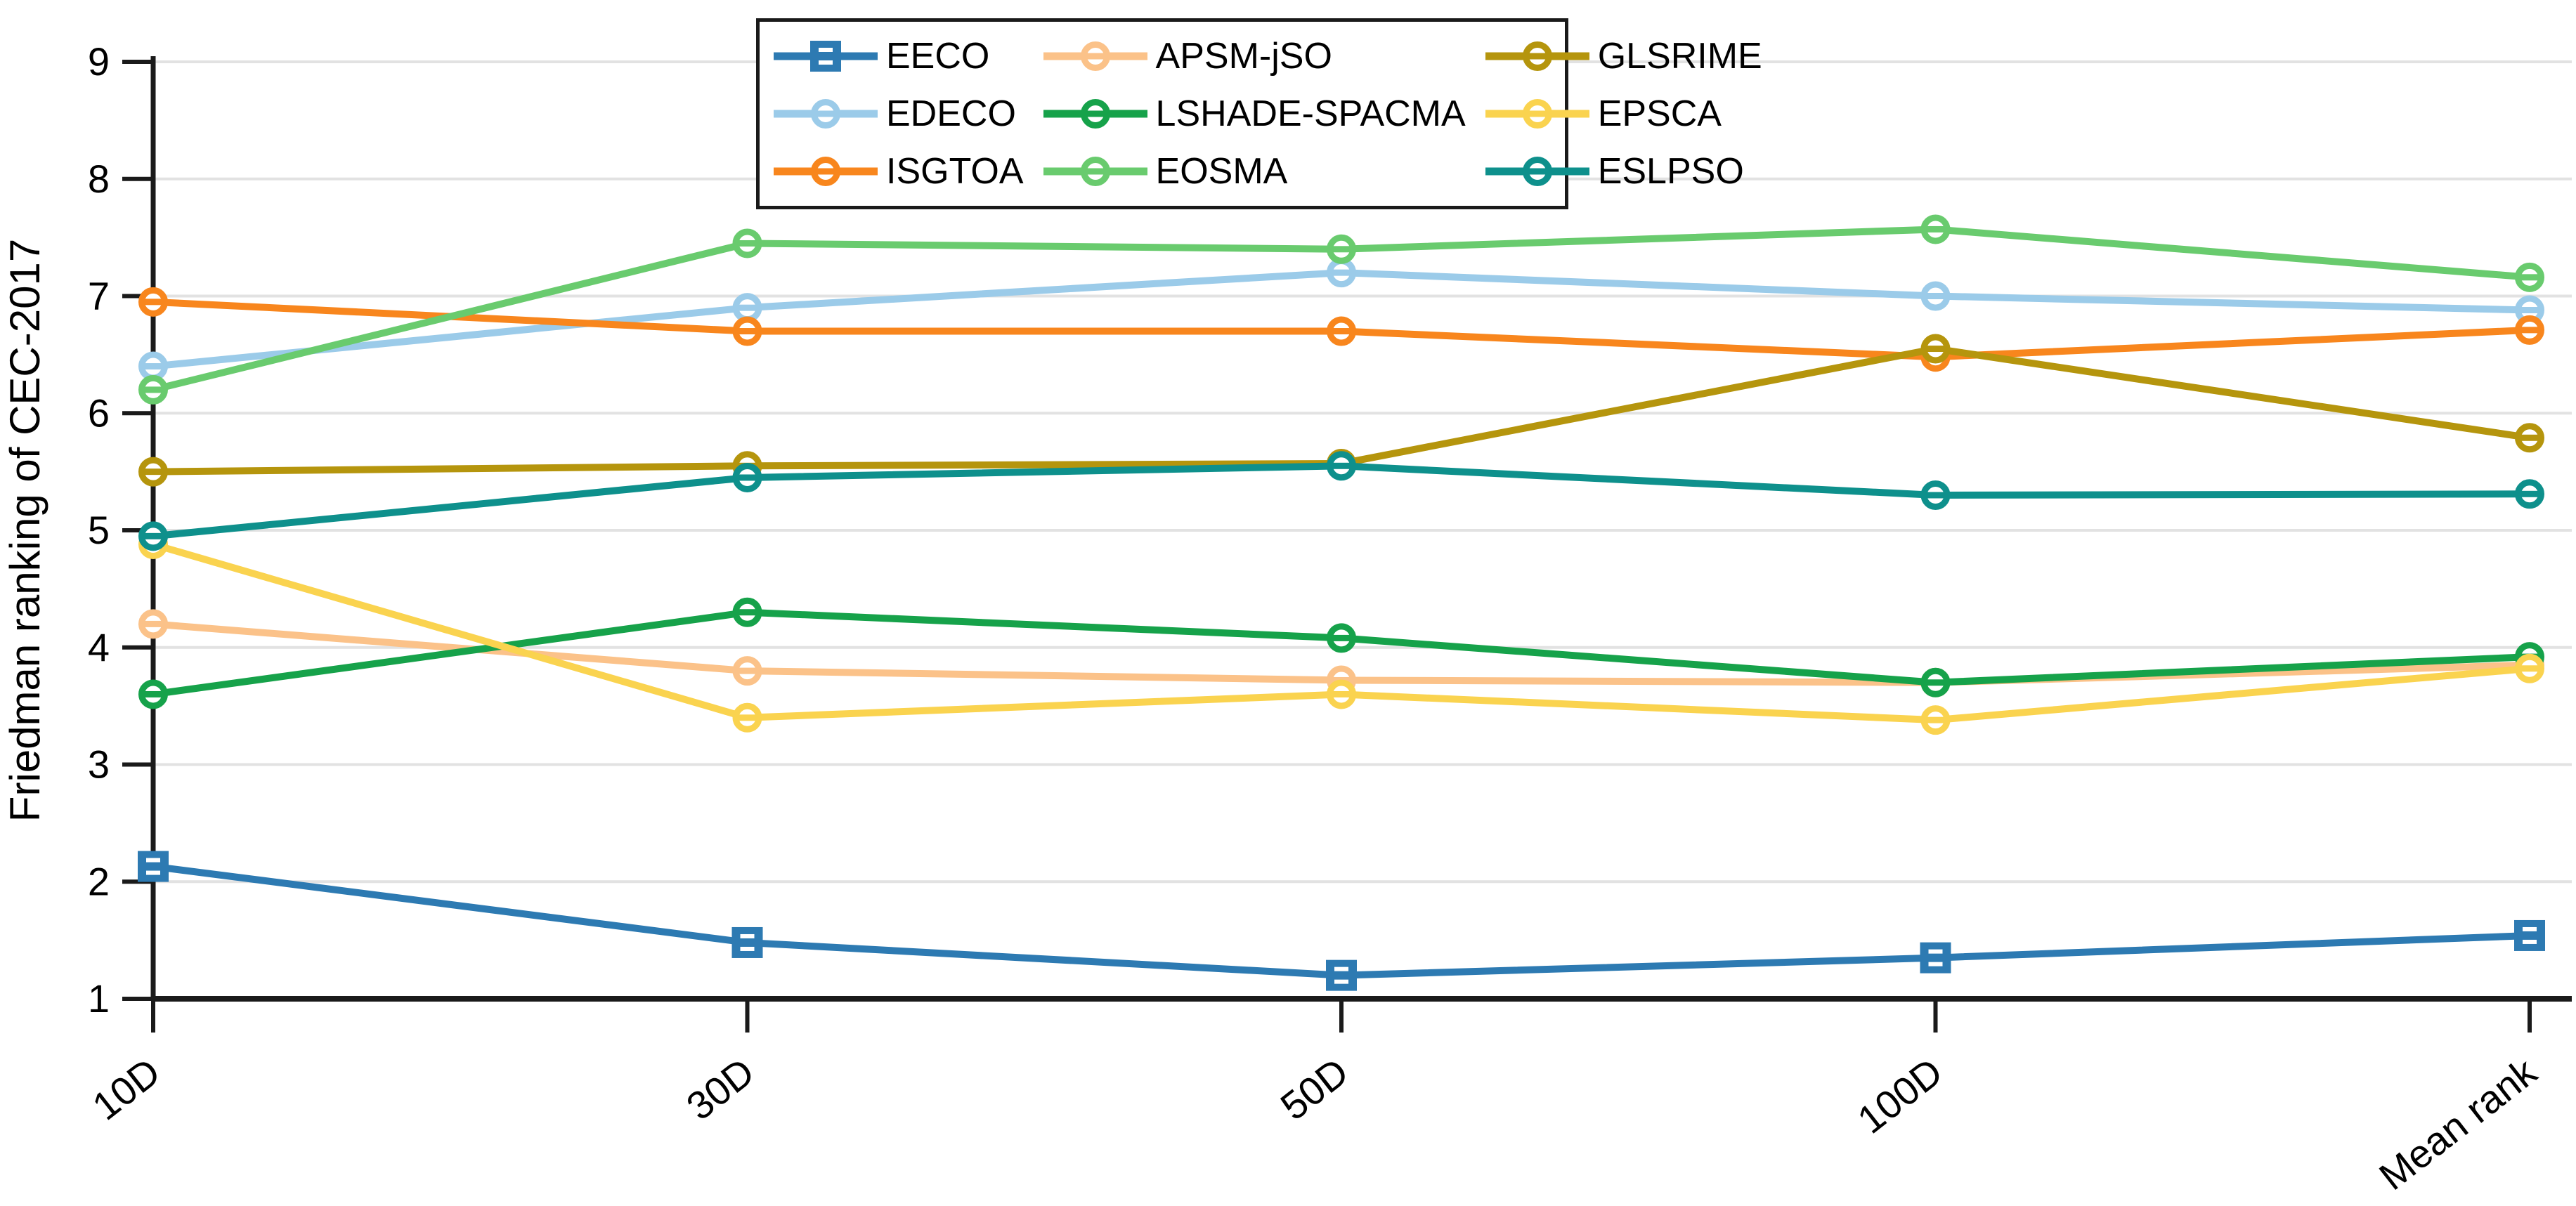 The height and width of the screenshot is (1206, 2576). I want to click on legend-label-eosma: EOSMA, so click(1221, 171).